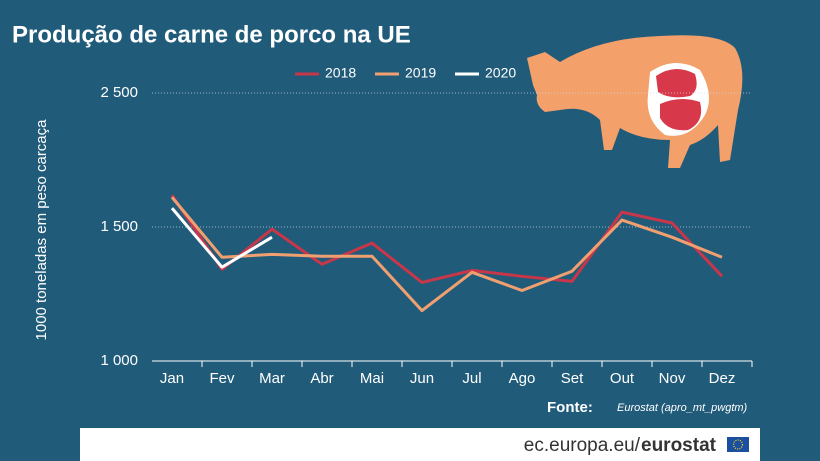  I want to click on pig-illustration, so click(635, 102).